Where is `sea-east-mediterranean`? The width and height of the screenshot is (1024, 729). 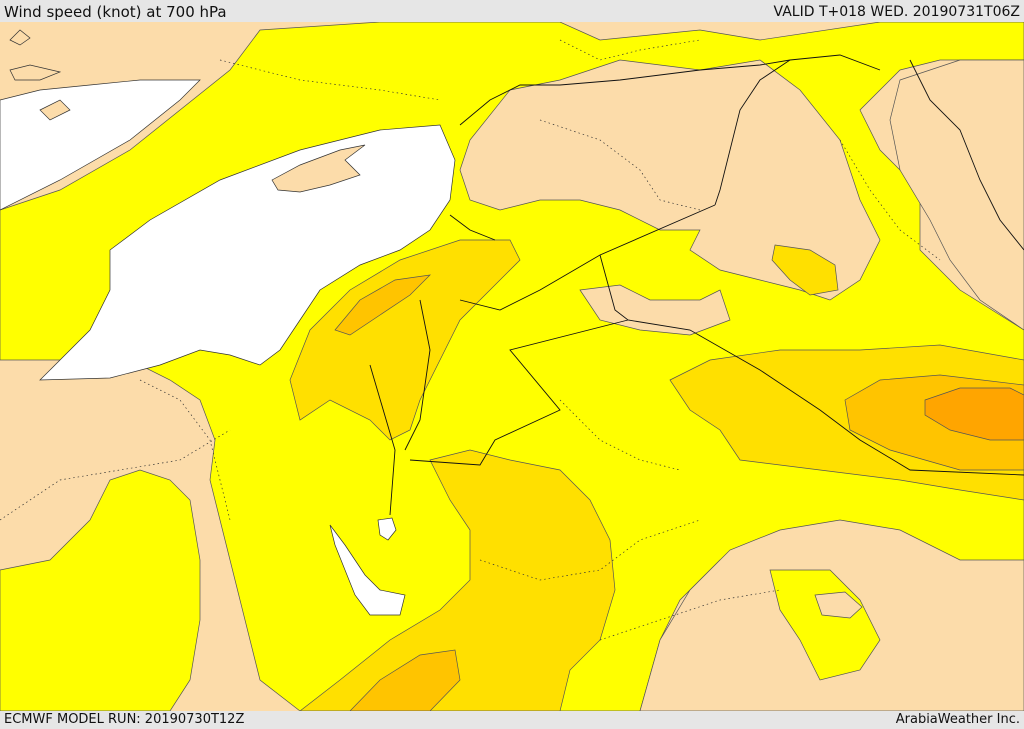 sea-east-mediterranean is located at coordinates (247, 252).